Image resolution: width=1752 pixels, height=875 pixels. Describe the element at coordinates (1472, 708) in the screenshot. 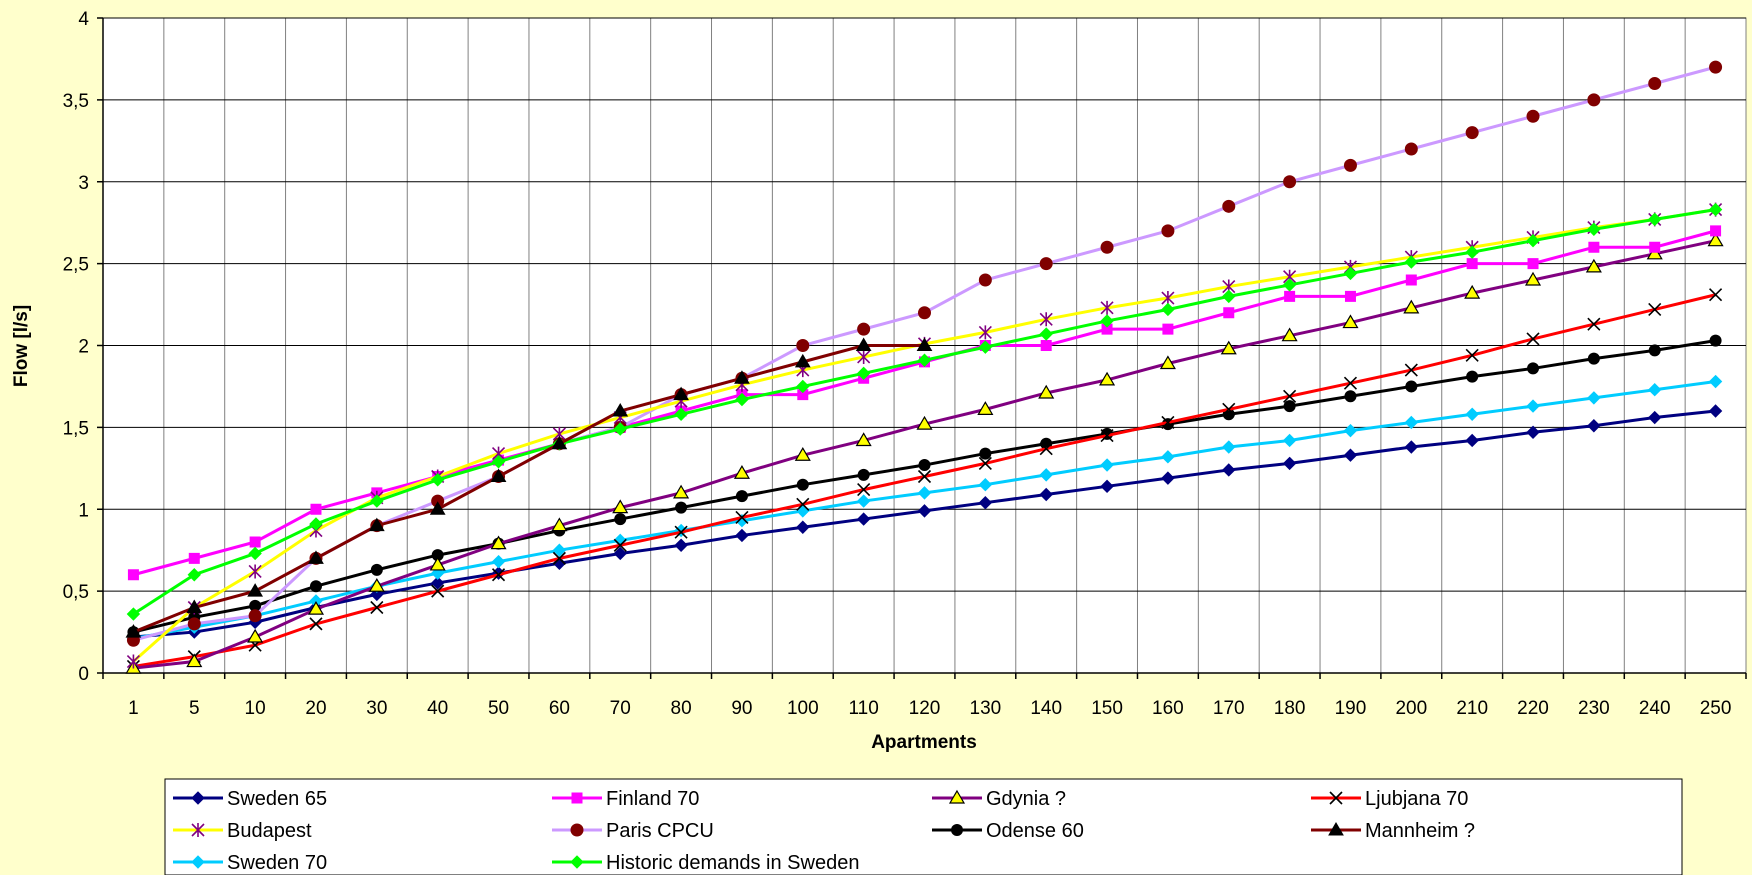

I see `x-tick-label: 210` at that location.